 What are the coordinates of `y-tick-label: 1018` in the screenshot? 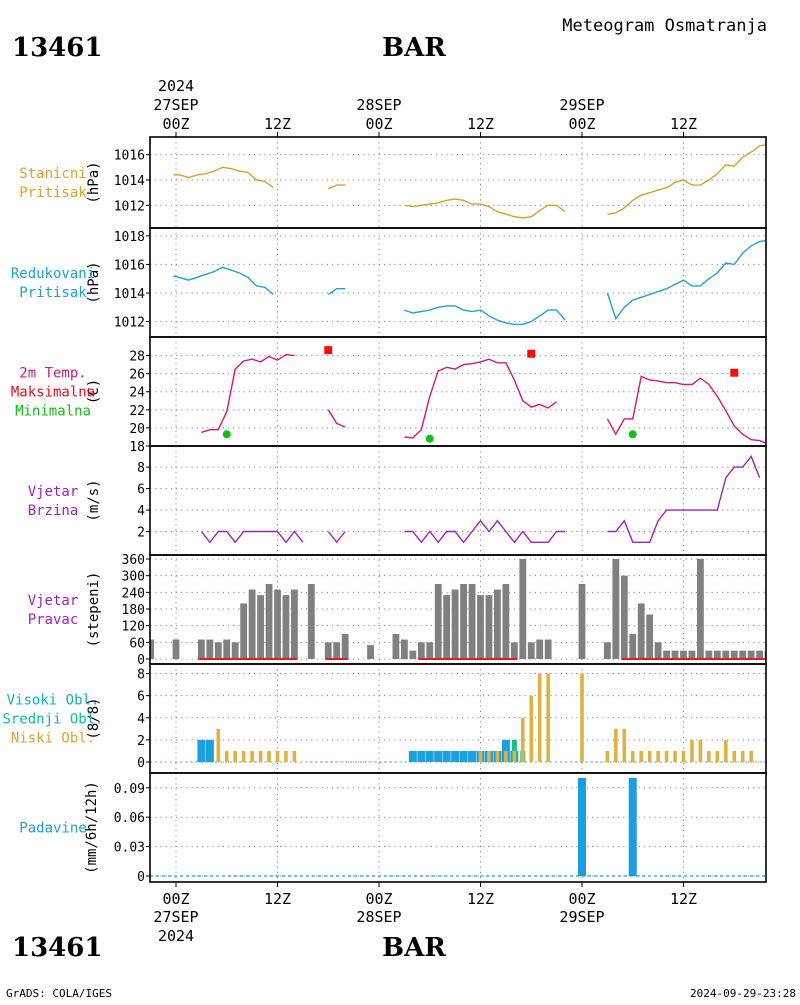 It's located at (129, 237).